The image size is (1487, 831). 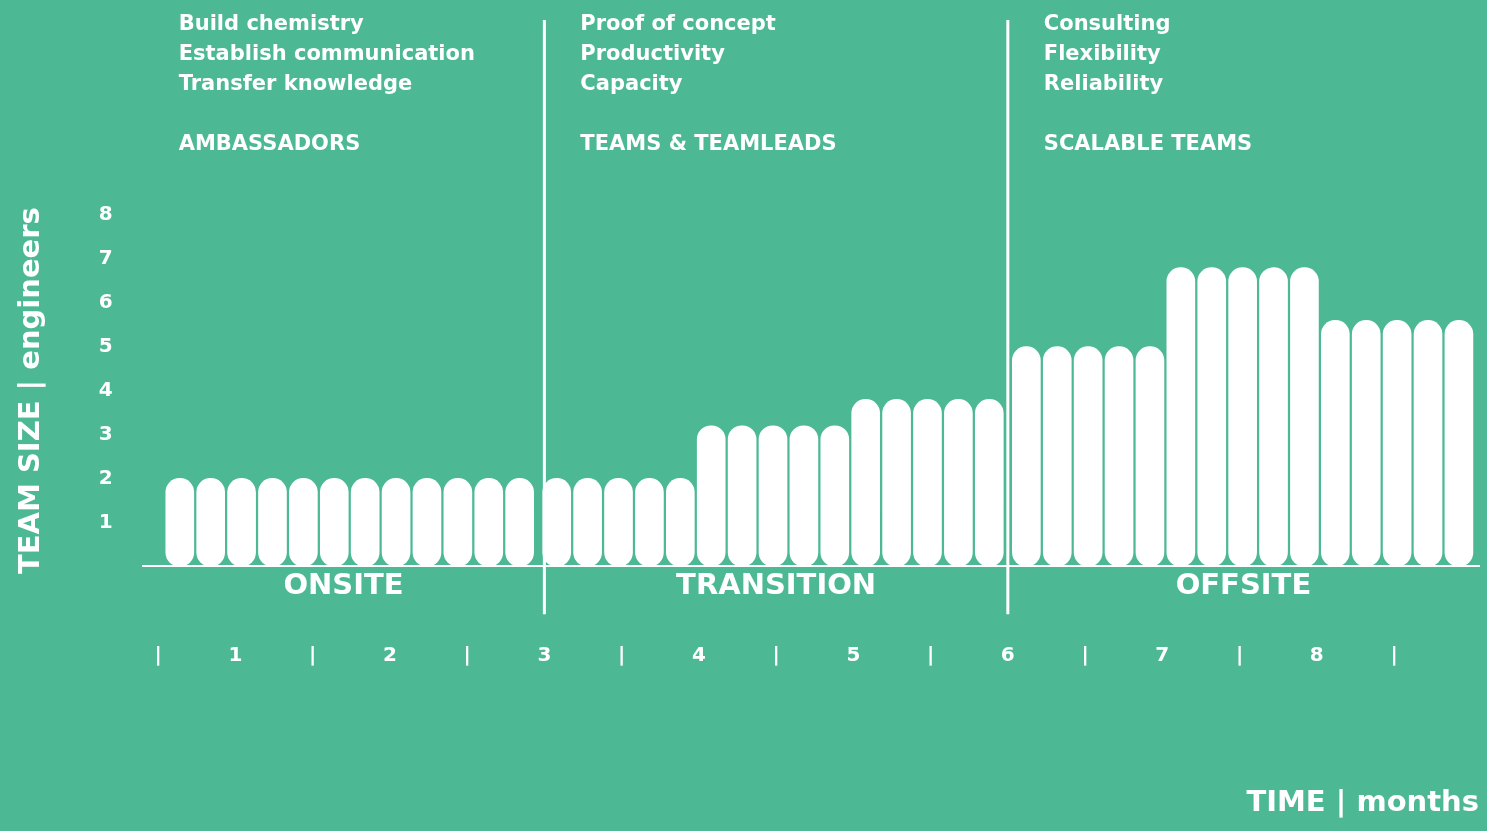 What do you see at coordinates (105, 257) in the screenshot?
I see `y-tick-label: 7` at bounding box center [105, 257].